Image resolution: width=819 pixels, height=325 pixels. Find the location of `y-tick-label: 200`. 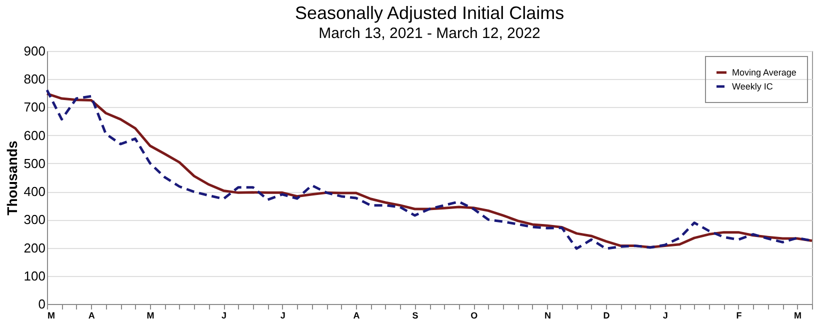

y-tick-label: 200 is located at coordinates (35, 248).